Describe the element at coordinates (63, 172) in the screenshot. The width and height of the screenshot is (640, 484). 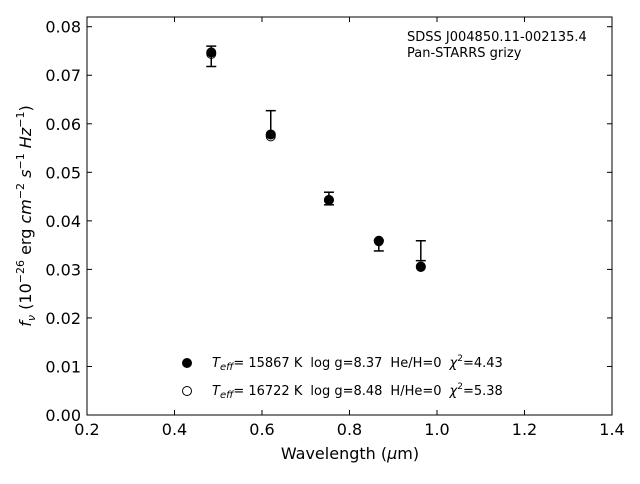
I see `y-tick-label: 0.05` at that location.